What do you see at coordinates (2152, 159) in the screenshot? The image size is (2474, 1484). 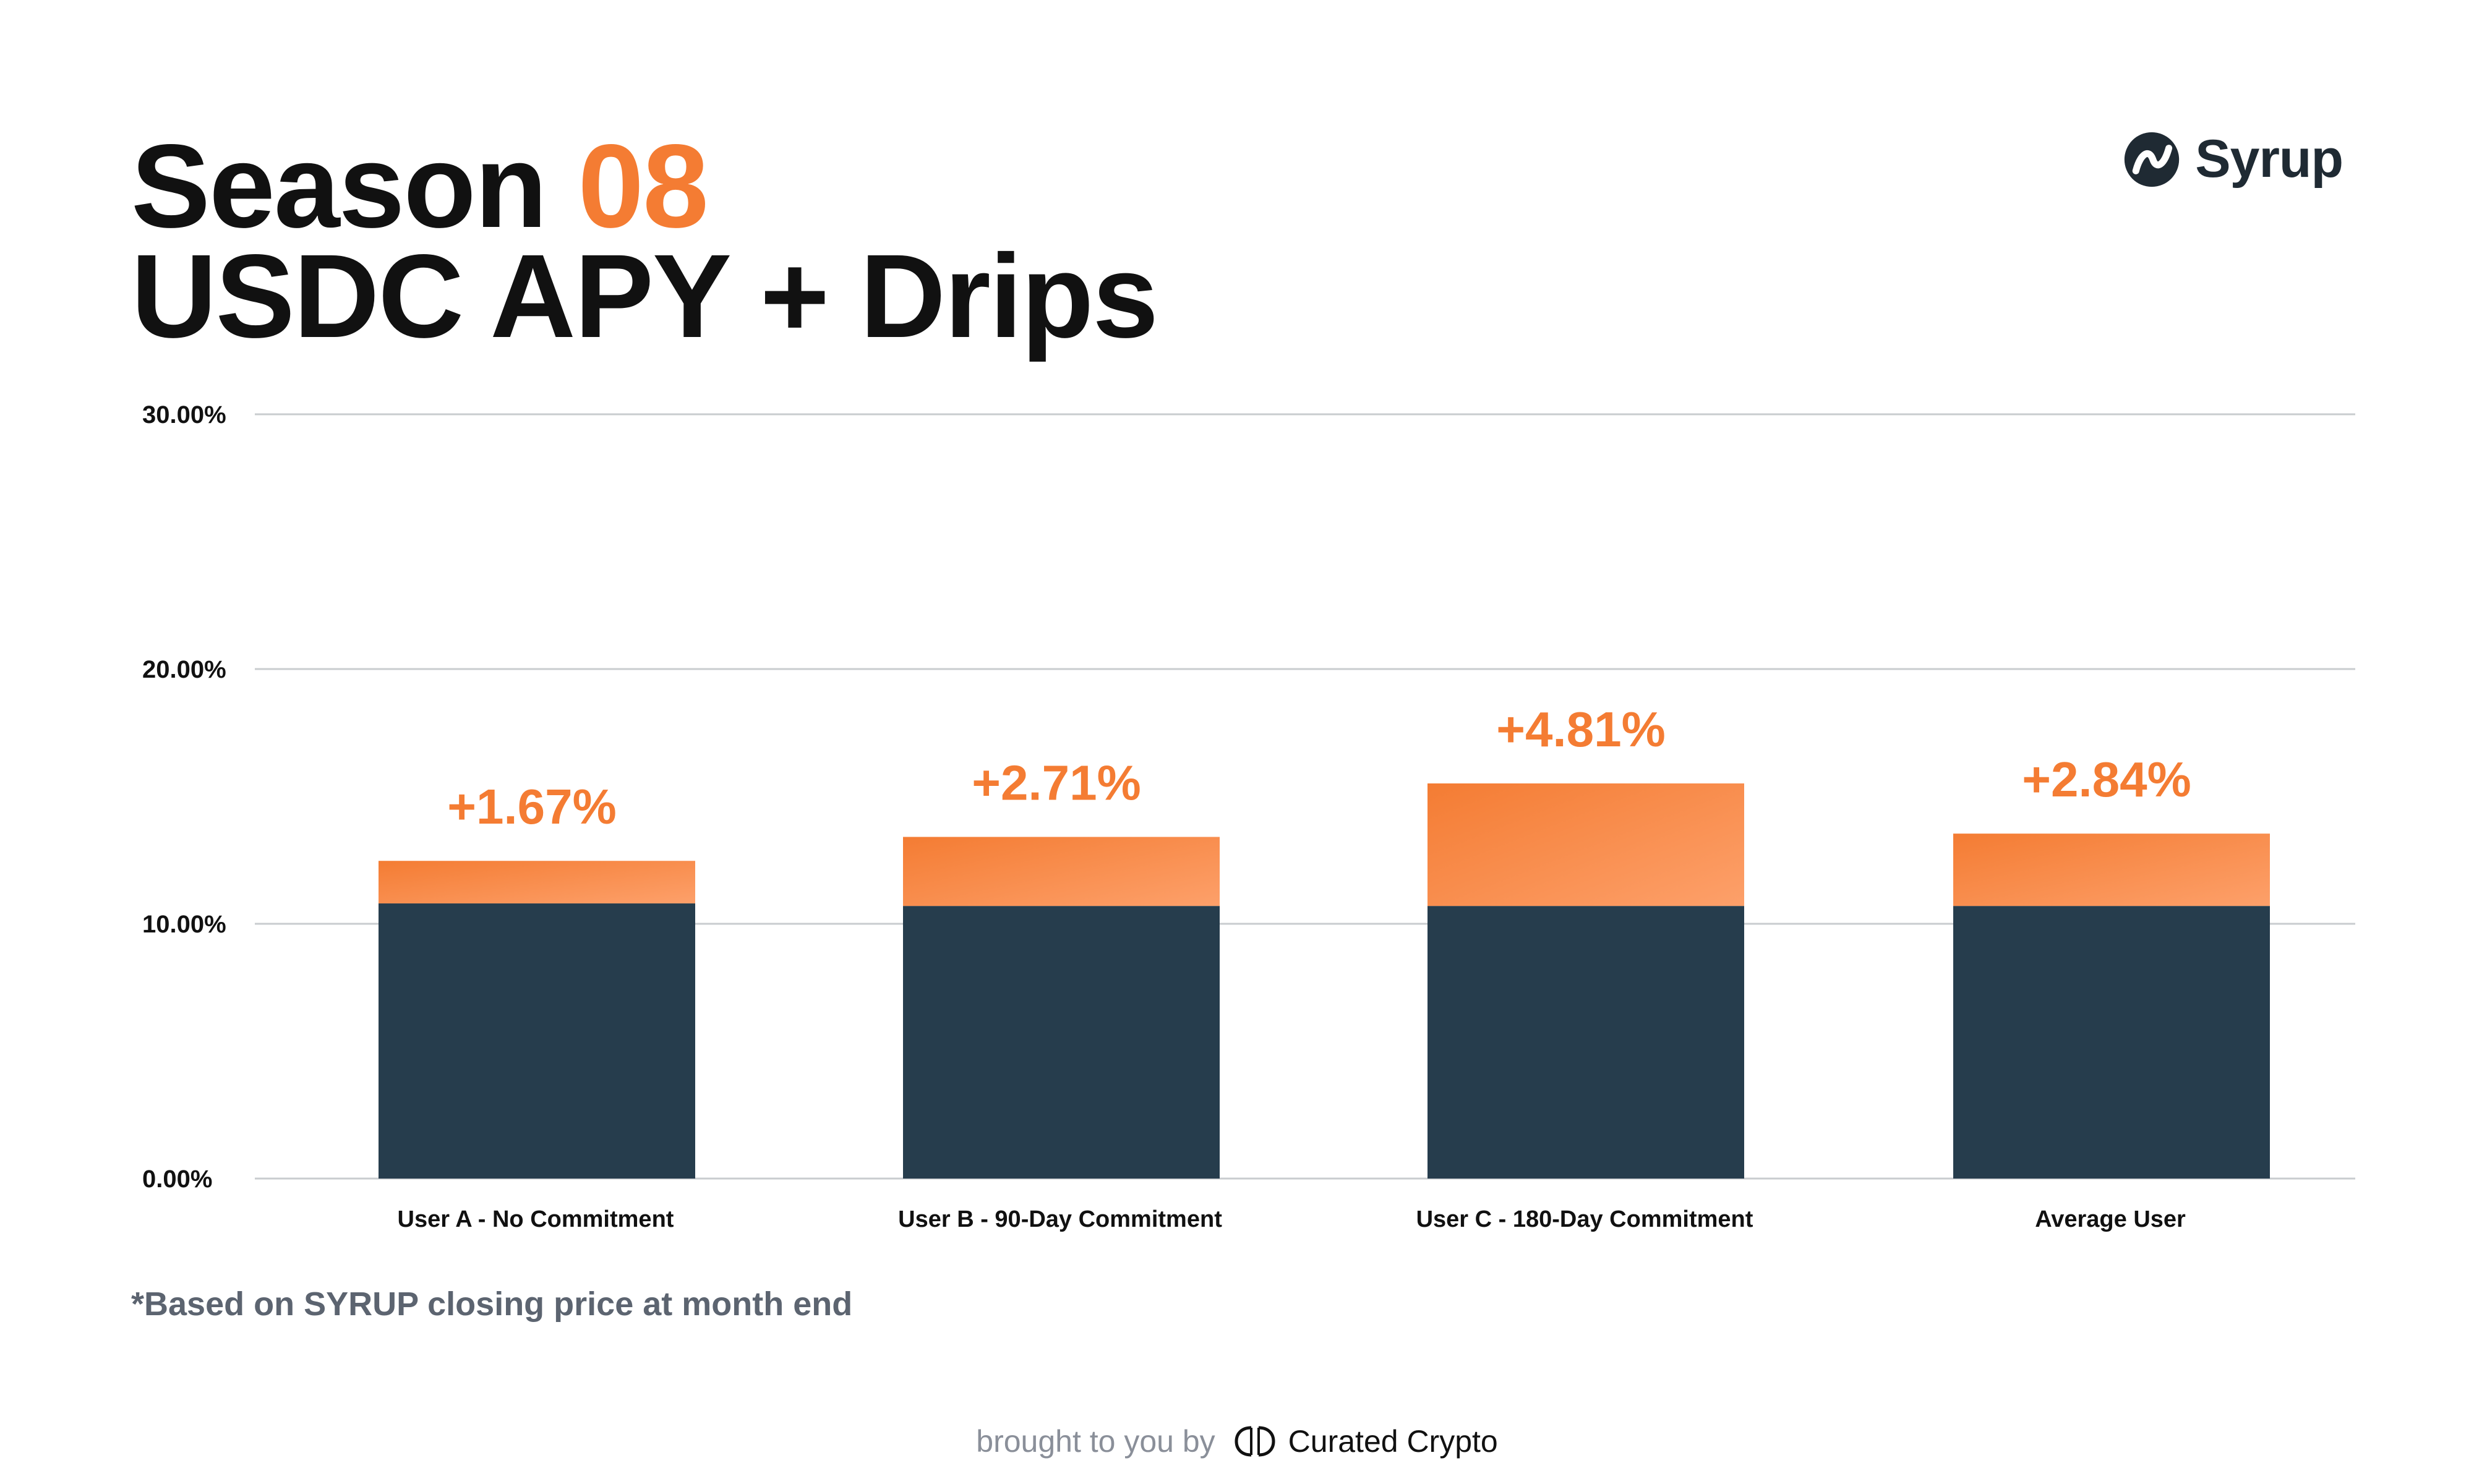 I see `syrup-logo-icon` at bounding box center [2152, 159].